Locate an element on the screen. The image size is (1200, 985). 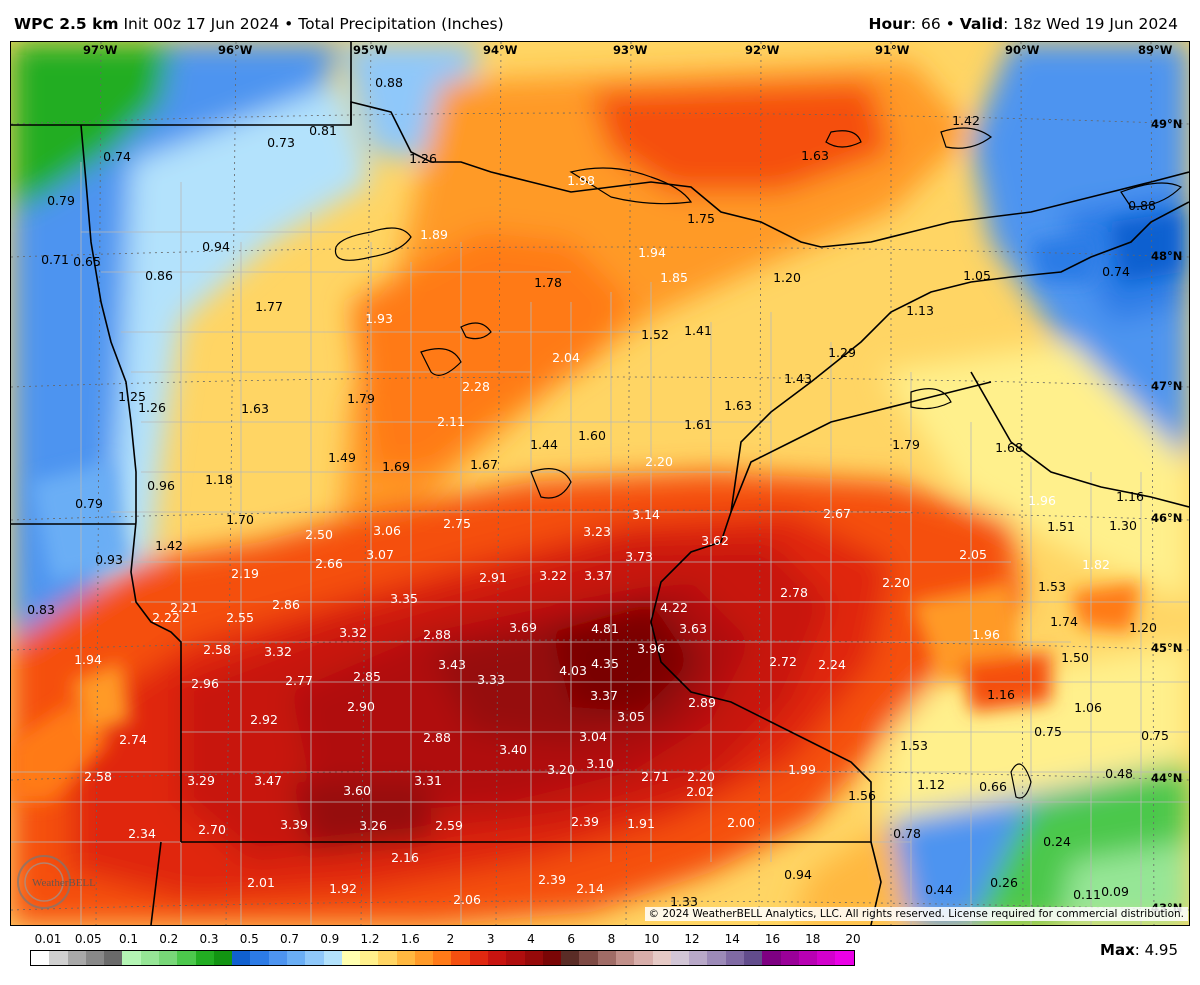
precip-value-label: 1.20 is located at coordinates (787, 277).